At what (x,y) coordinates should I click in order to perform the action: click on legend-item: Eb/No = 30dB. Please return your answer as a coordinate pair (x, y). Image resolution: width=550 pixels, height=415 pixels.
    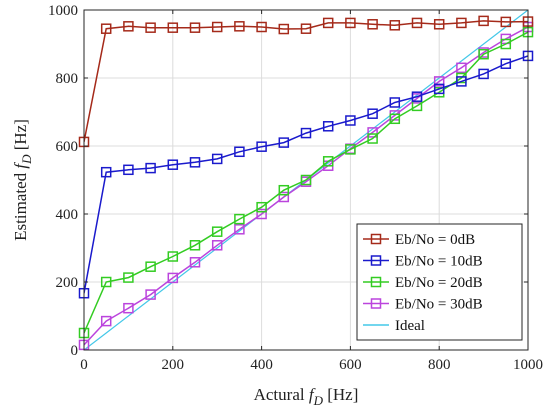
    Looking at the image, I should click on (423, 305).